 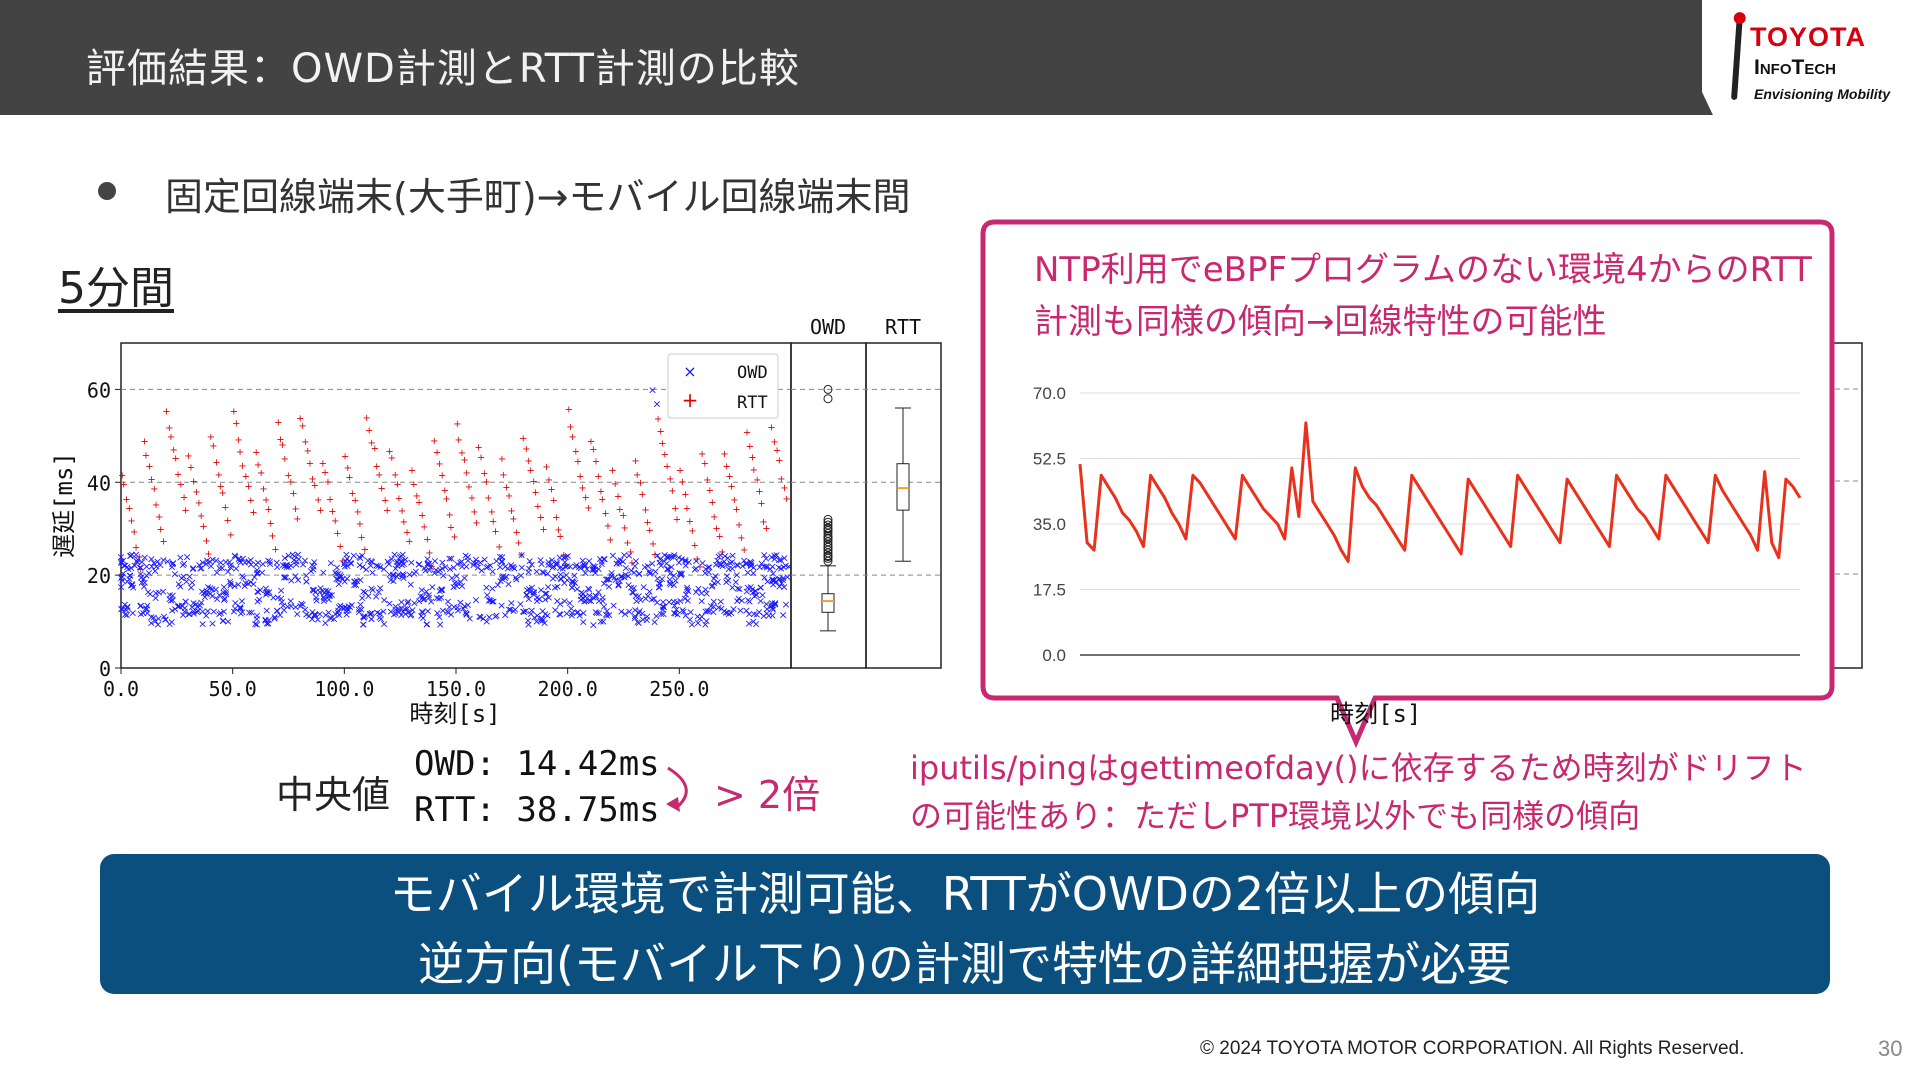 I want to click on drift-note-line2: の可能性あり：ただしPTP環境以外でも同様の傾向, so click(x=1275, y=816).